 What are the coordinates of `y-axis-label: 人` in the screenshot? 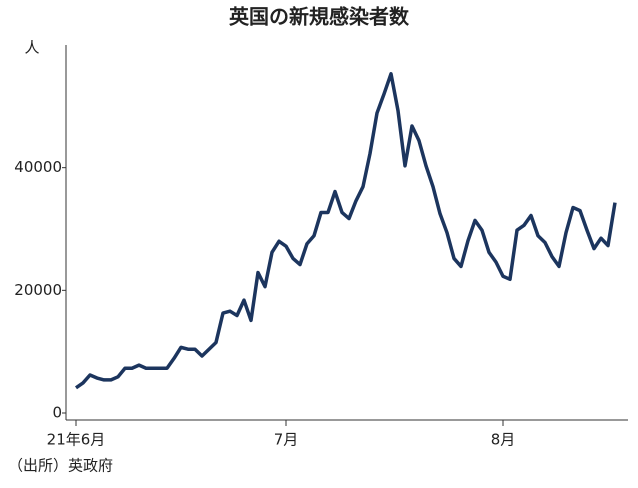 It's located at (31, 48).